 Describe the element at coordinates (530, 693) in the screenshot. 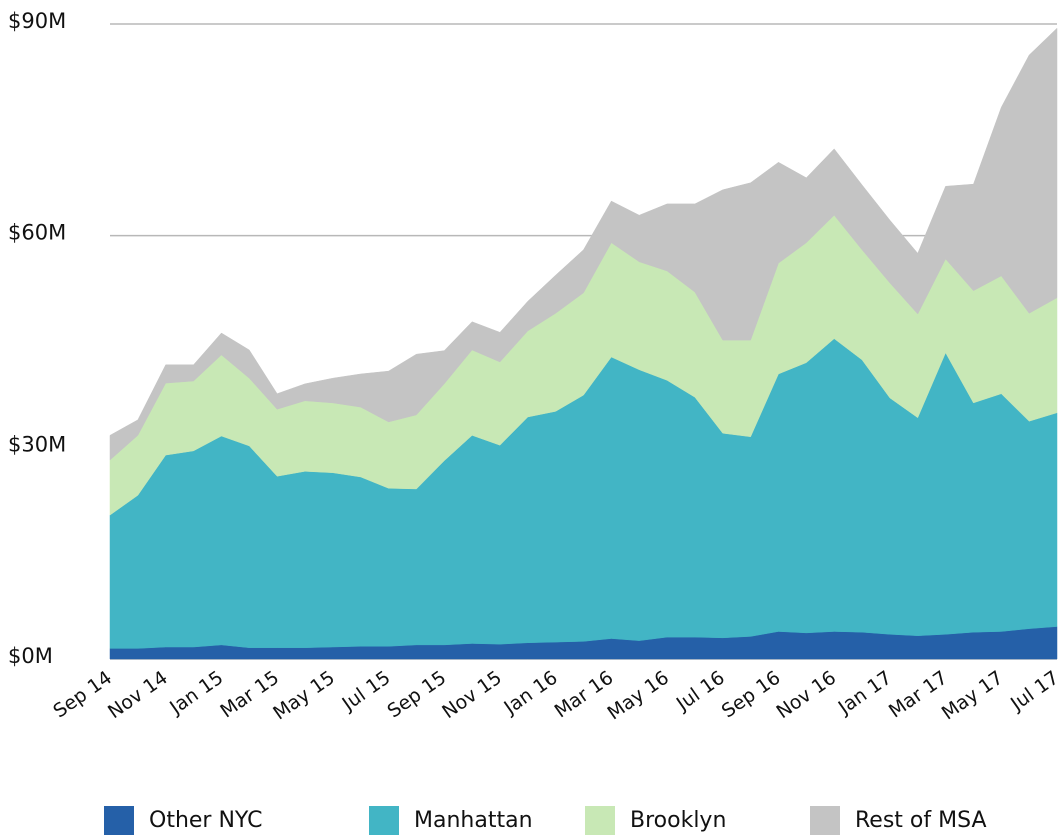

I see `x-tick-label: Jan 16` at that location.